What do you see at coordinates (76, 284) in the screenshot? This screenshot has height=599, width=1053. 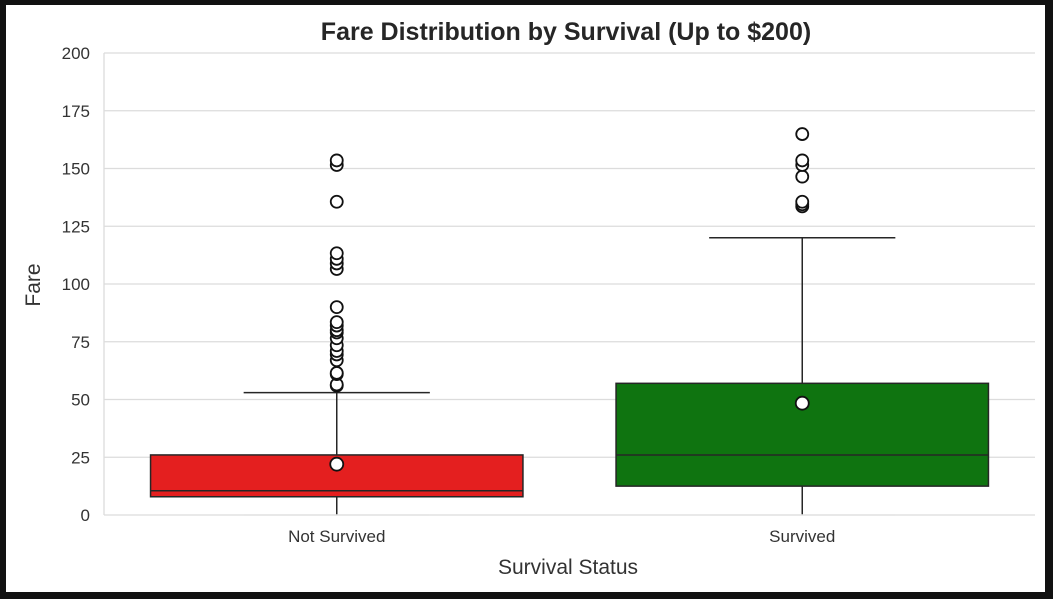 I see `y-tick-label: 100` at bounding box center [76, 284].